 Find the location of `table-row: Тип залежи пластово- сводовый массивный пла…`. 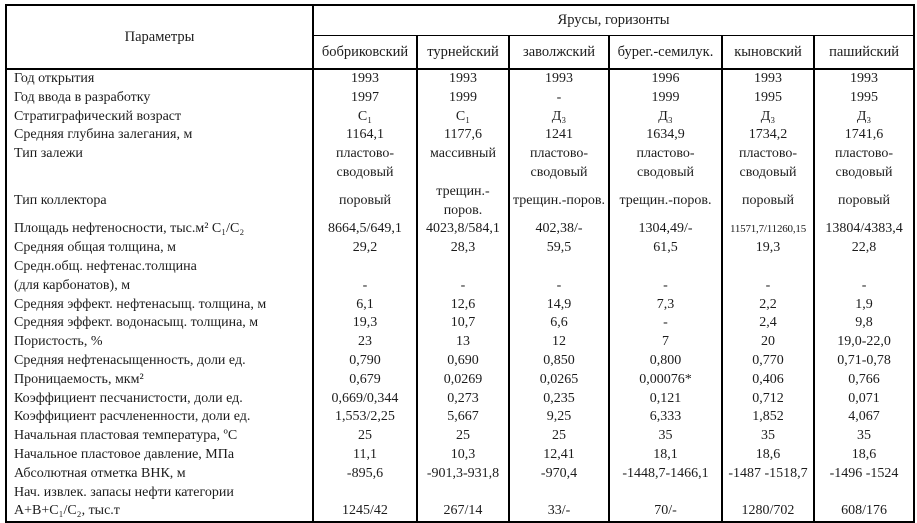

table-row: Тип залежи пластово- сводовый массивный пла… is located at coordinates (460, 164).